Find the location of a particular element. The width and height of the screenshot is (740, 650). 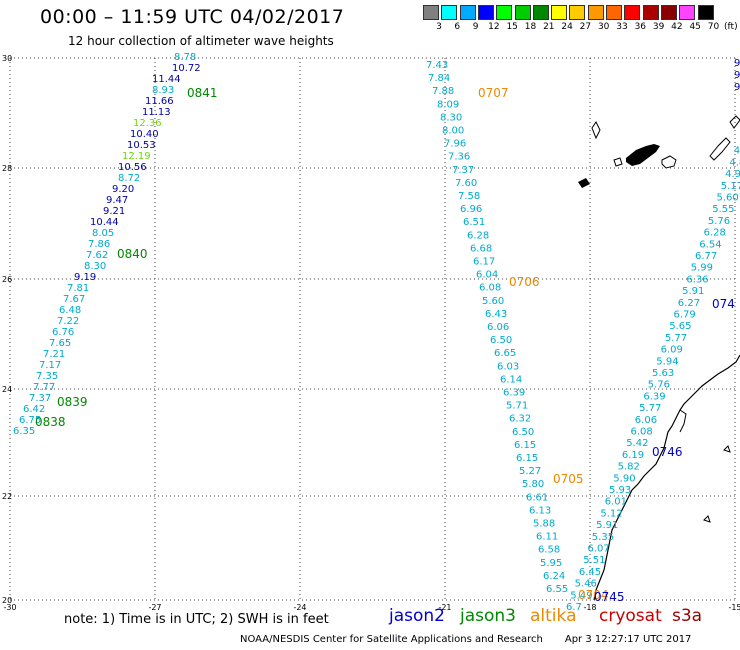

swh-value: 5.55 is located at coordinates (723, 209).